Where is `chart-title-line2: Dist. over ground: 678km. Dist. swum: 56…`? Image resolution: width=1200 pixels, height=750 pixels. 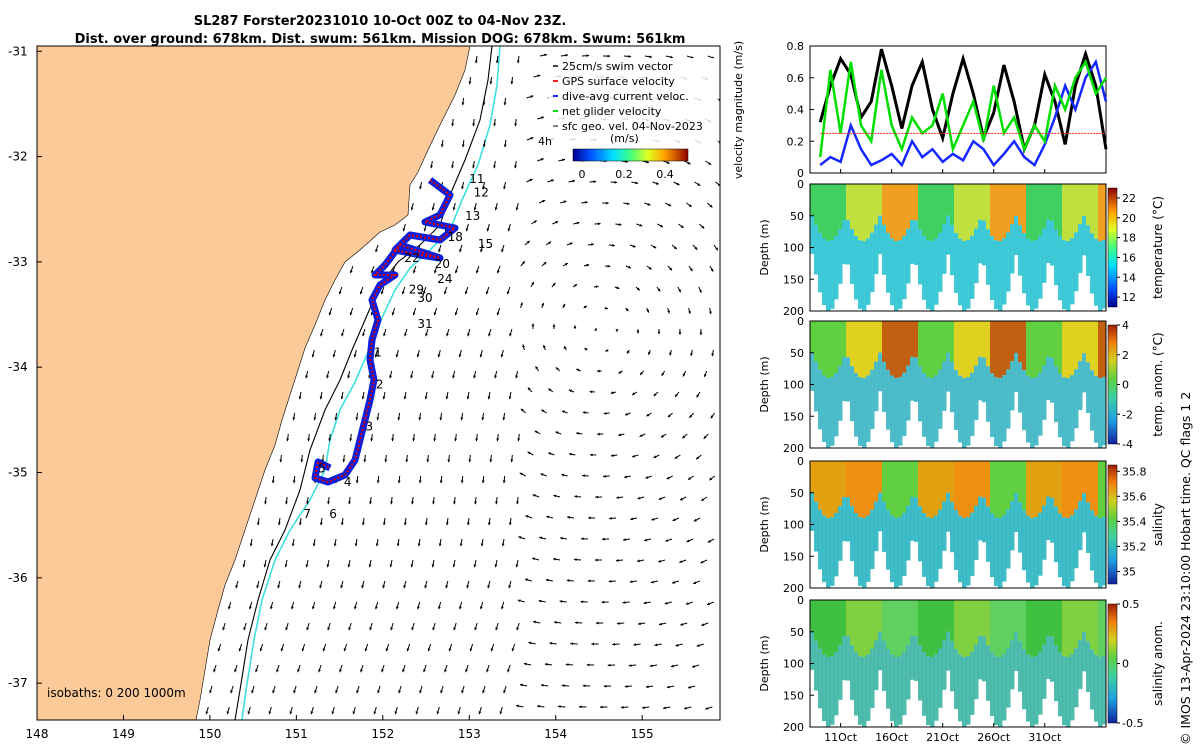
chart-title-line2: Dist. over ground: 678km. Dist. swum: 56… is located at coordinates (380, 39).